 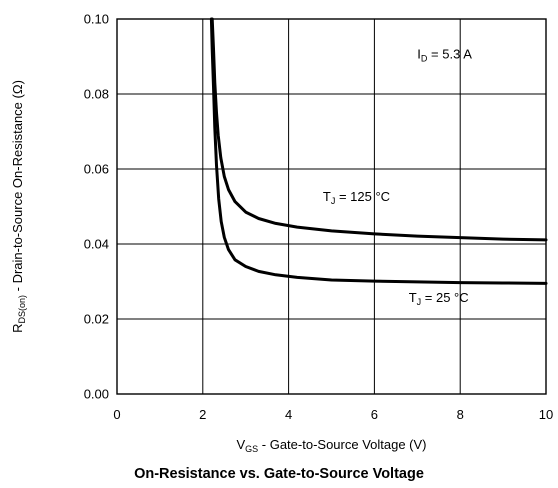 I want to click on x-tick-label: 4, so click(x=288, y=414).